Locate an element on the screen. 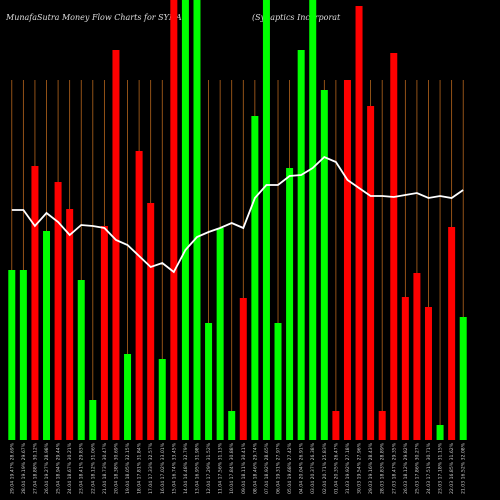  x-tick-label: 12.04 17.29% 31.52% is located at coordinates (209, 468).